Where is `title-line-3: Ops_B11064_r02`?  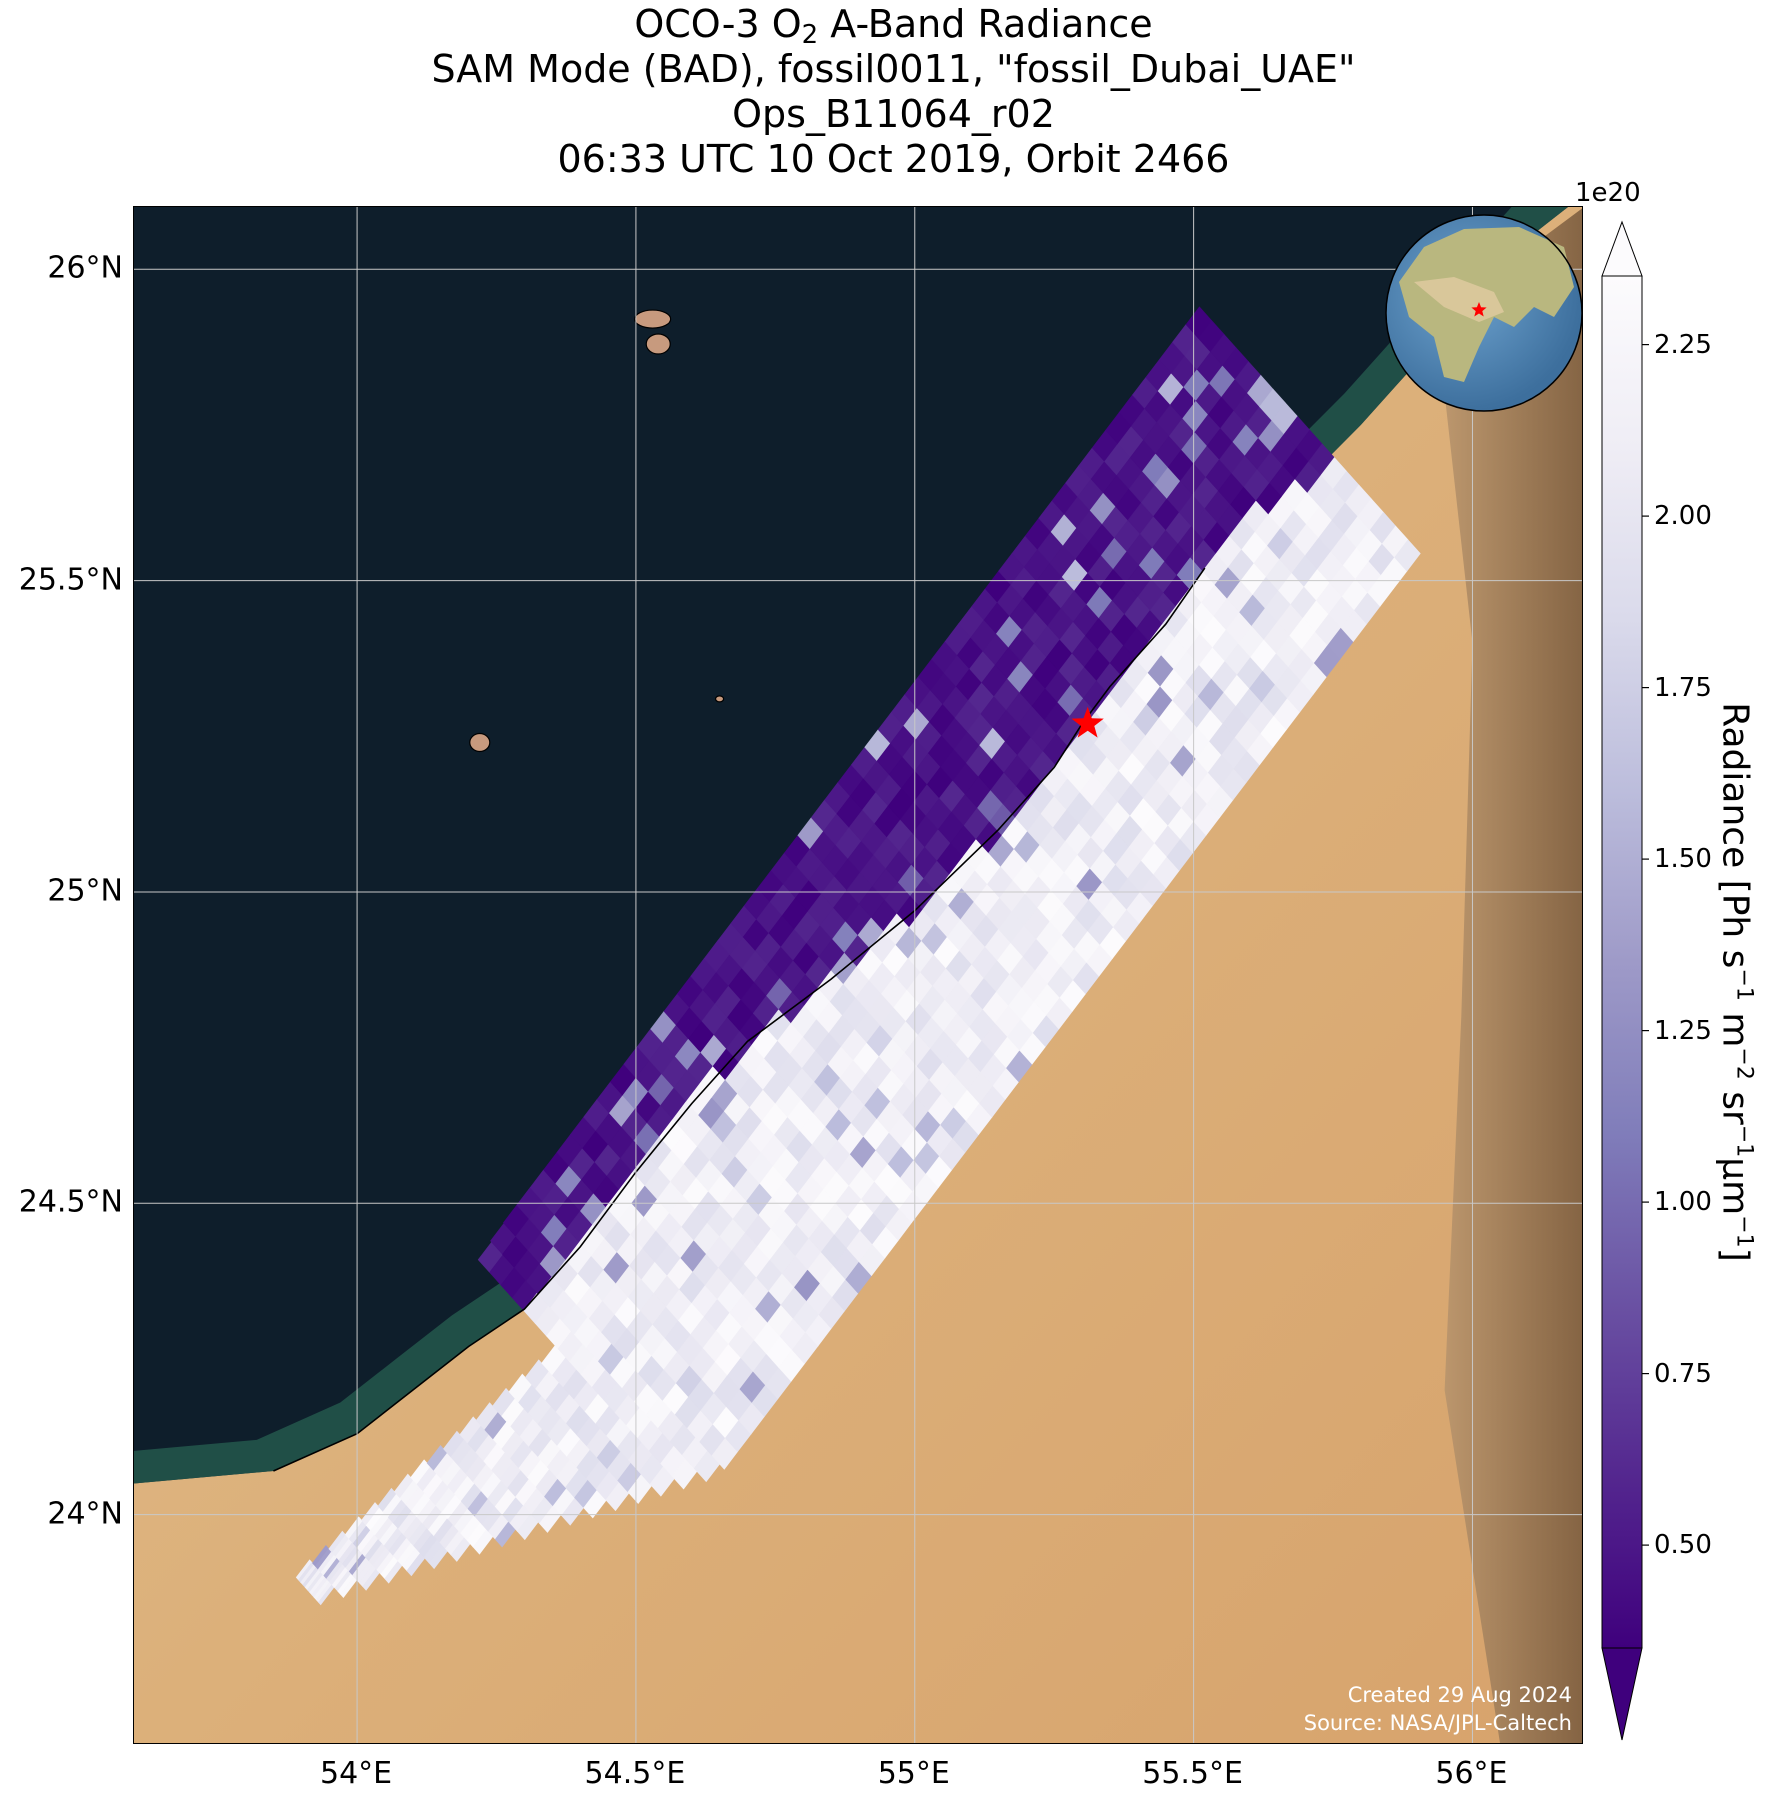
title-line-3: Ops_B11064_r02 is located at coordinates (893, 114).